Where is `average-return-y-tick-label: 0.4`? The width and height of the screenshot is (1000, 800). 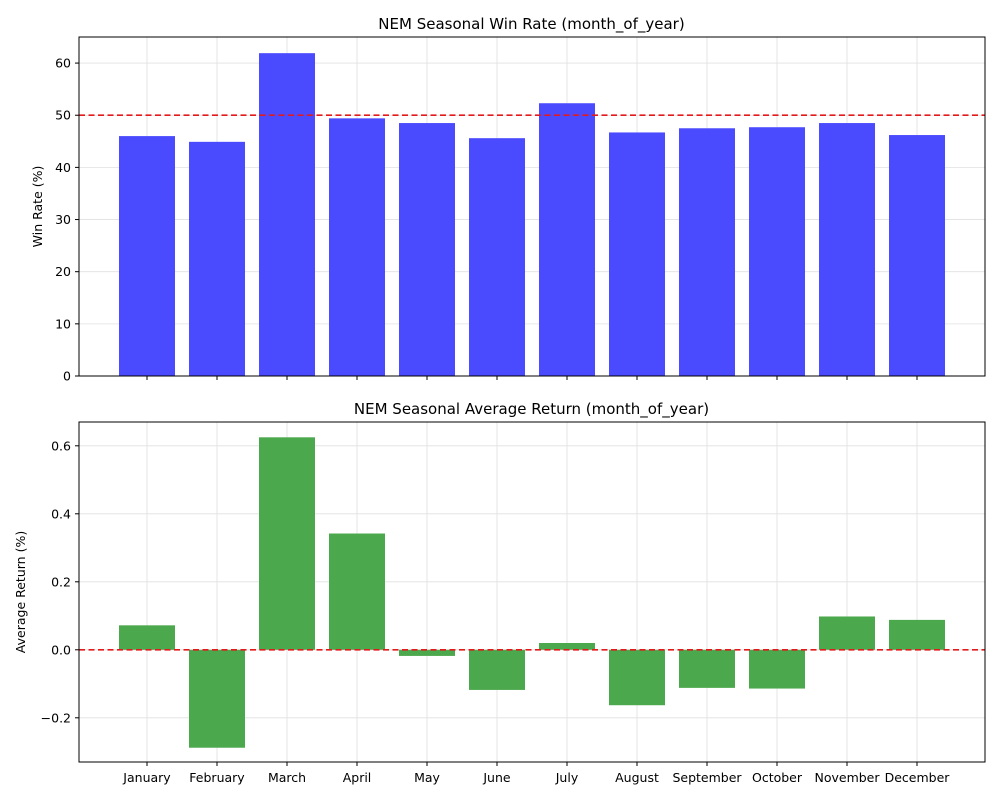 average-return-y-tick-label: 0.4 is located at coordinates (61, 513).